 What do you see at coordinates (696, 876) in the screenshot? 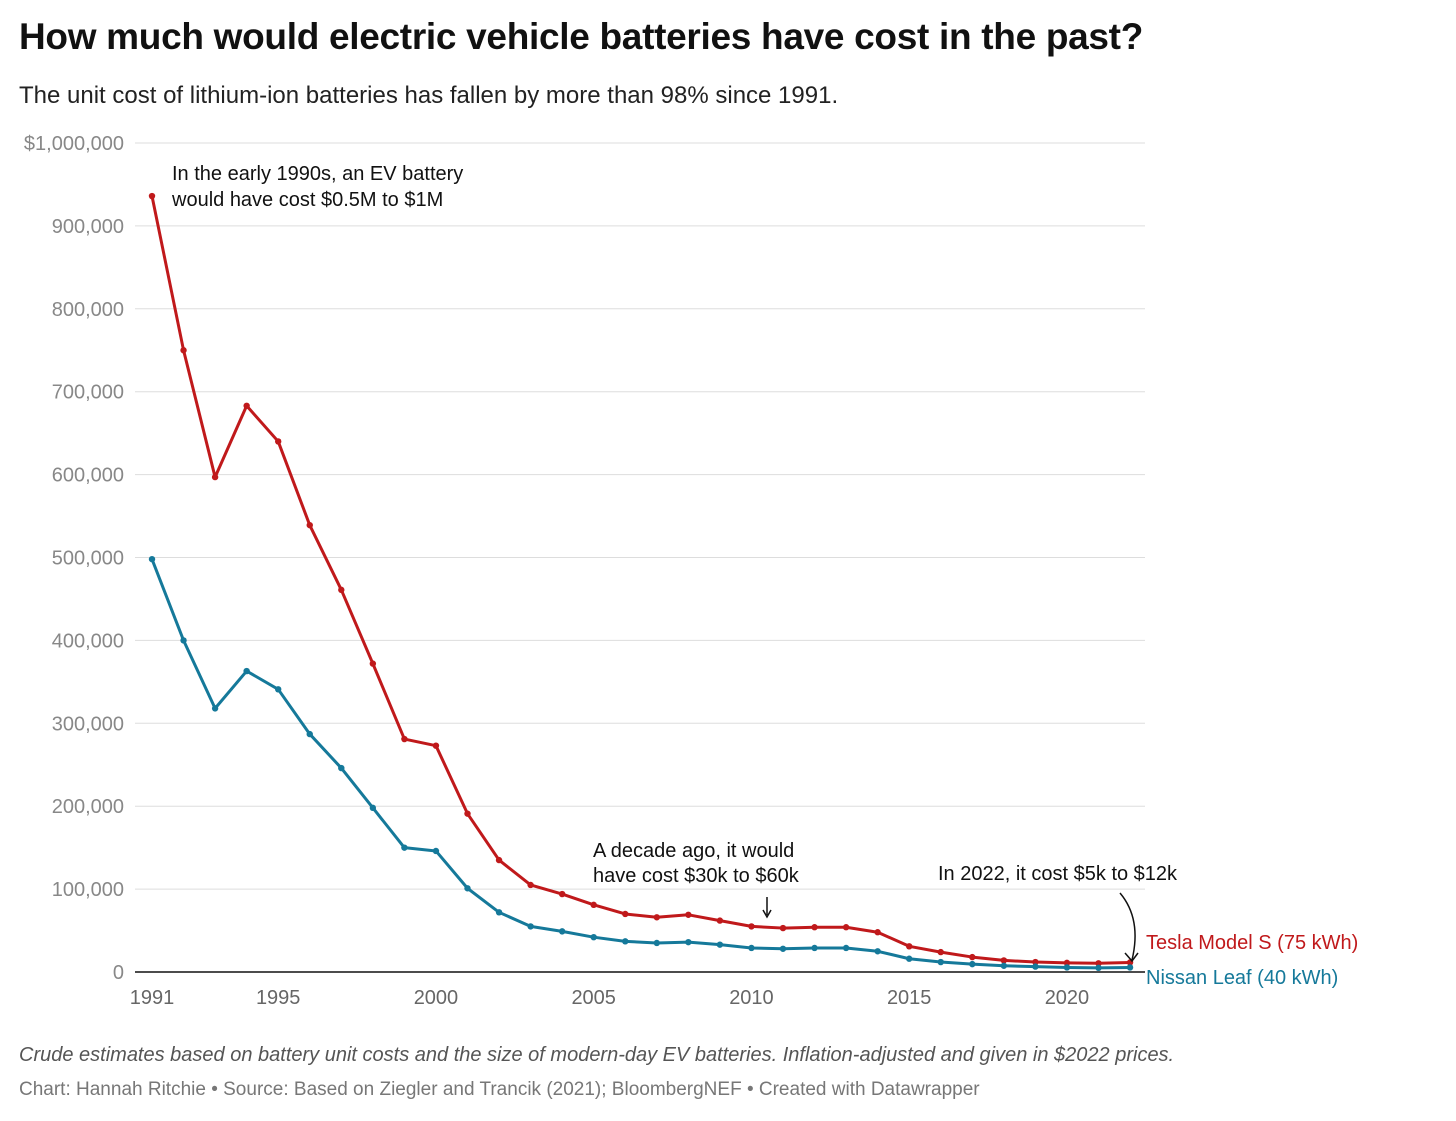
I see `annotation-text: have cost $30k to $60k` at bounding box center [696, 876].